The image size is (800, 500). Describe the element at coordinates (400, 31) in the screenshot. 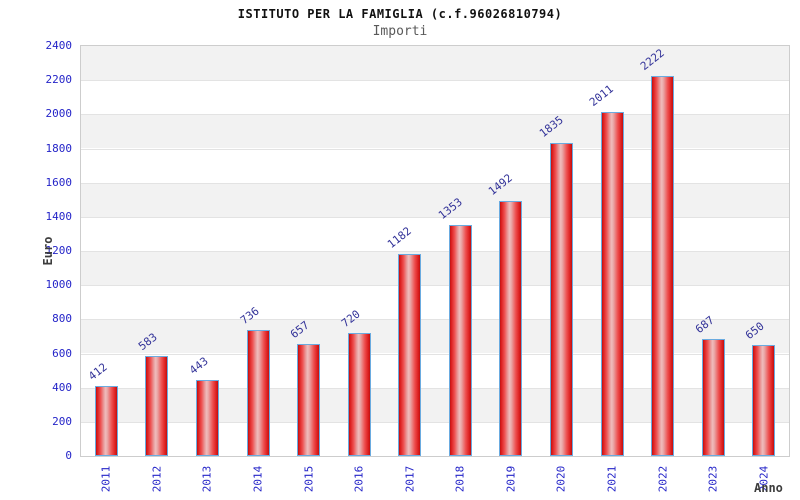

I see `chart-subtitle: Importi` at that location.